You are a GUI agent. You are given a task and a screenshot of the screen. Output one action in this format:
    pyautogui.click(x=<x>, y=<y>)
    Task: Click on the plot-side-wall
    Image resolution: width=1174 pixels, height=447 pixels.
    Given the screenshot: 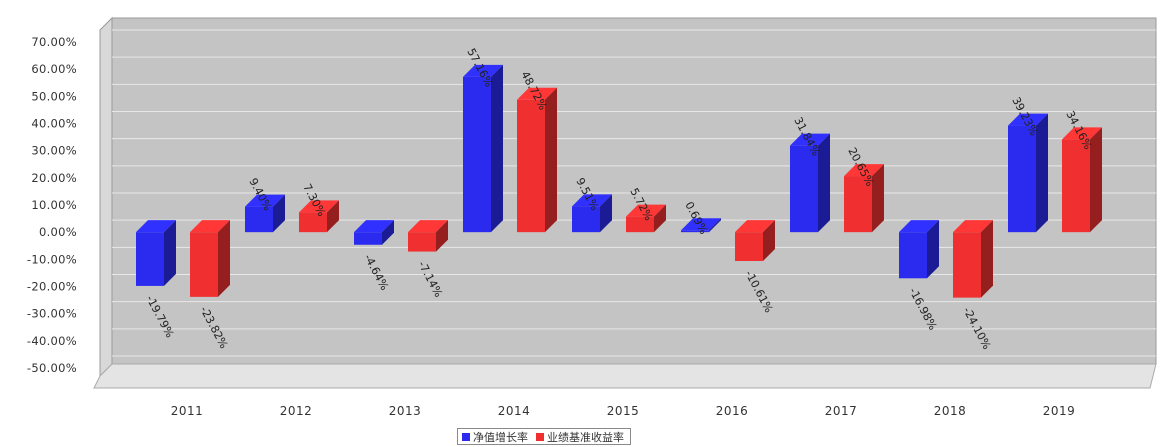 What is the action you would take?
    pyautogui.click(x=106, y=197)
    